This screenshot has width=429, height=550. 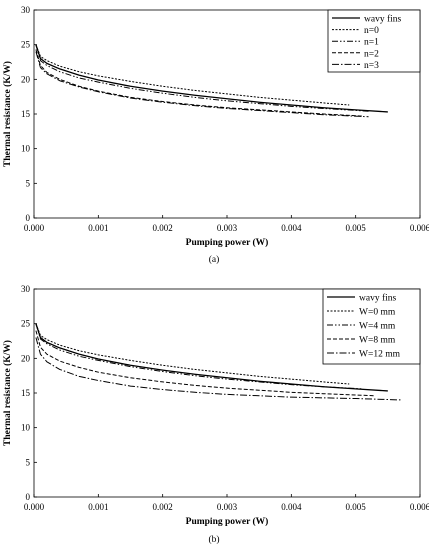 I want to click on y-tick-label-b: 20, so click(x=26, y=358).